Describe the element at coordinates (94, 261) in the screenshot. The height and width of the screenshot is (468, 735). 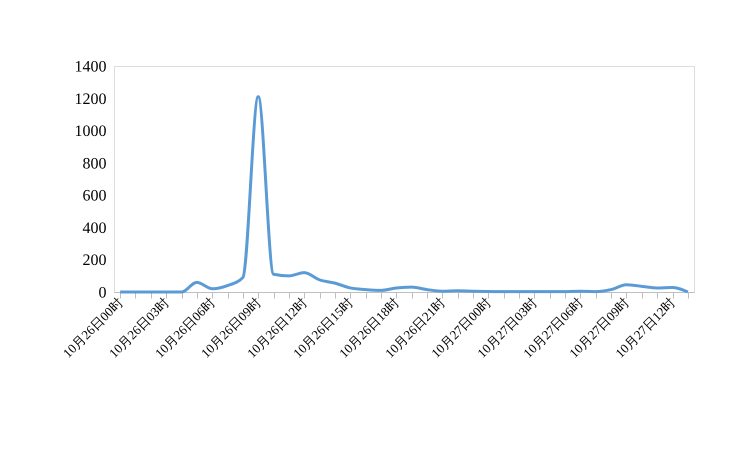
I see `y-tick-label: 200` at that location.